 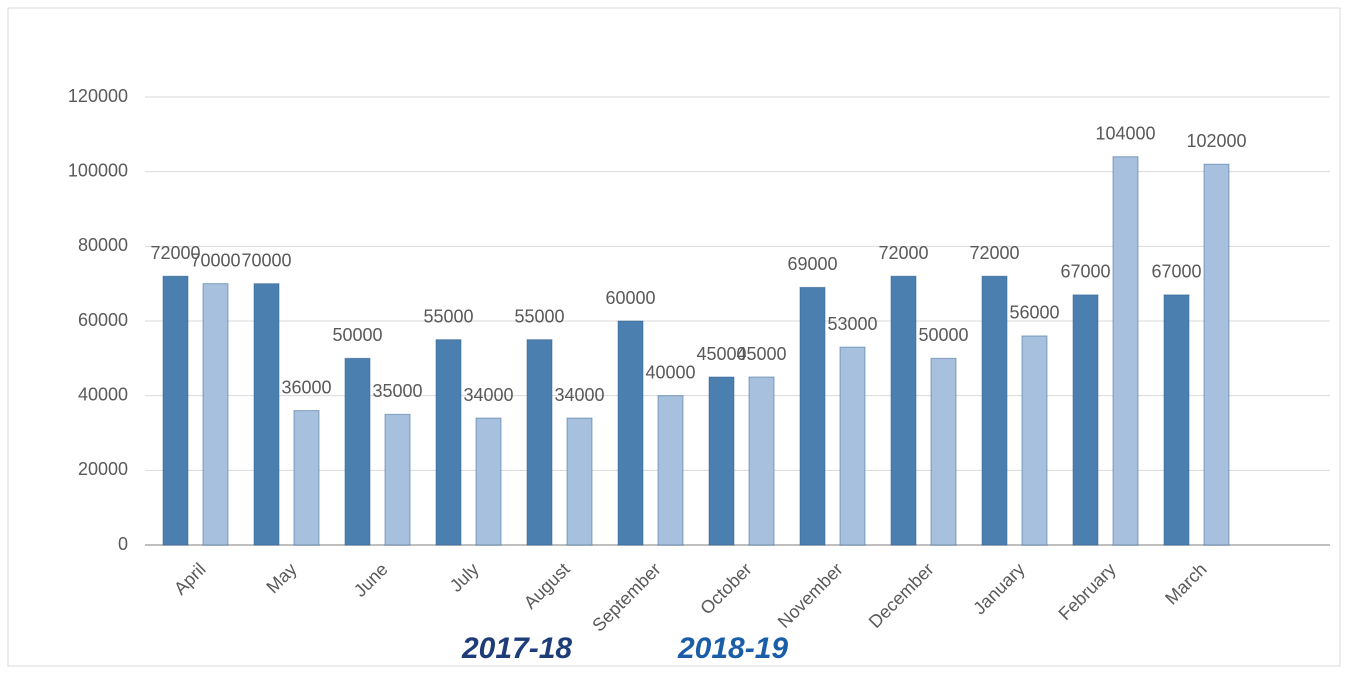 I want to click on y-tick-label: 60000, so click(x=103, y=320).